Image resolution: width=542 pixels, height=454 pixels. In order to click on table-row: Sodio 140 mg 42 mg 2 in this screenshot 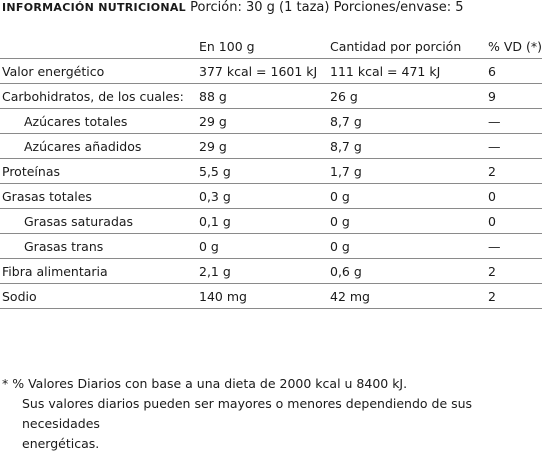, I will do `click(271, 296)`.